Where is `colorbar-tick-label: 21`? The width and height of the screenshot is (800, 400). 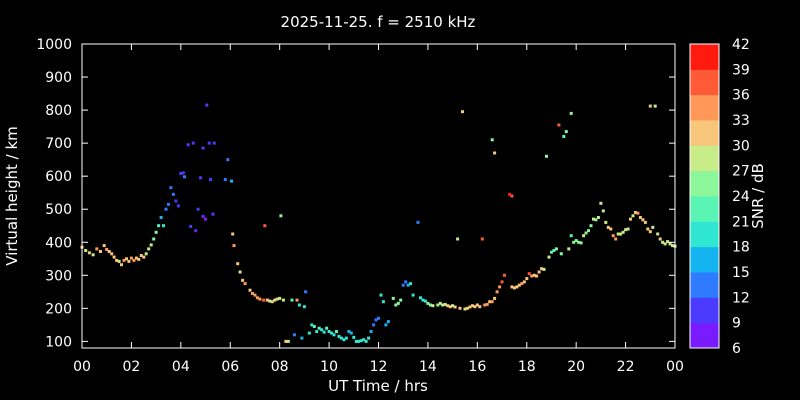 colorbar-tick-label: 21 is located at coordinates (741, 222).